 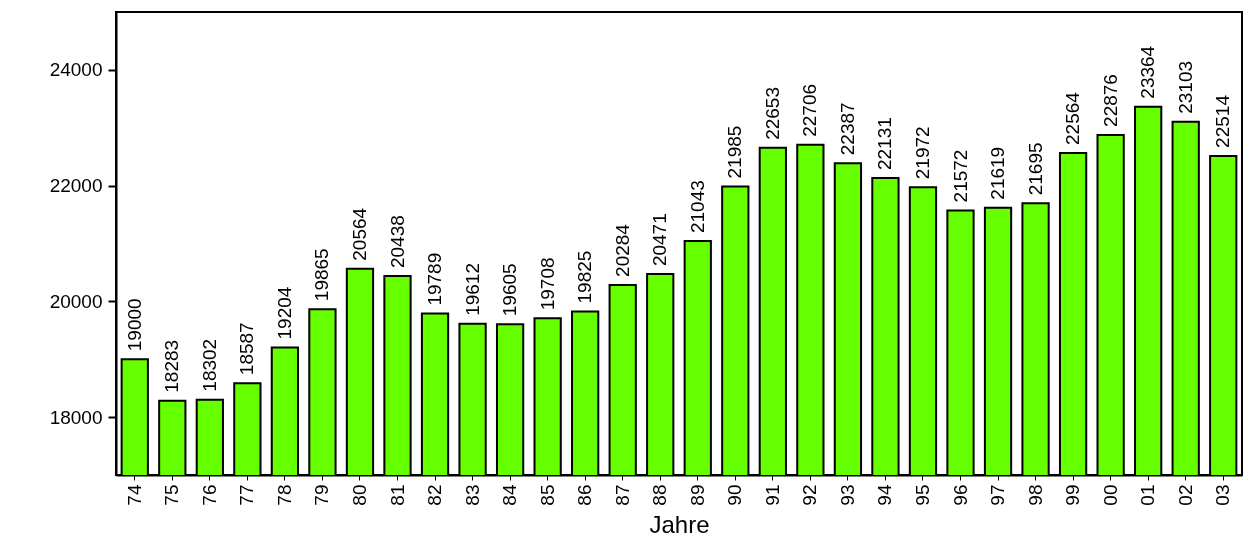 I want to click on x-tick-label: 00, so click(x=1110, y=495).